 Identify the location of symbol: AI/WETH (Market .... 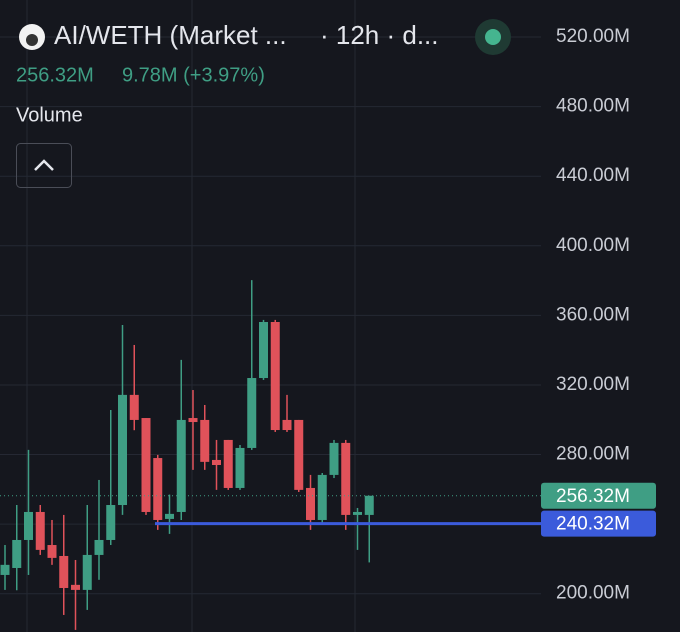
(170, 35).